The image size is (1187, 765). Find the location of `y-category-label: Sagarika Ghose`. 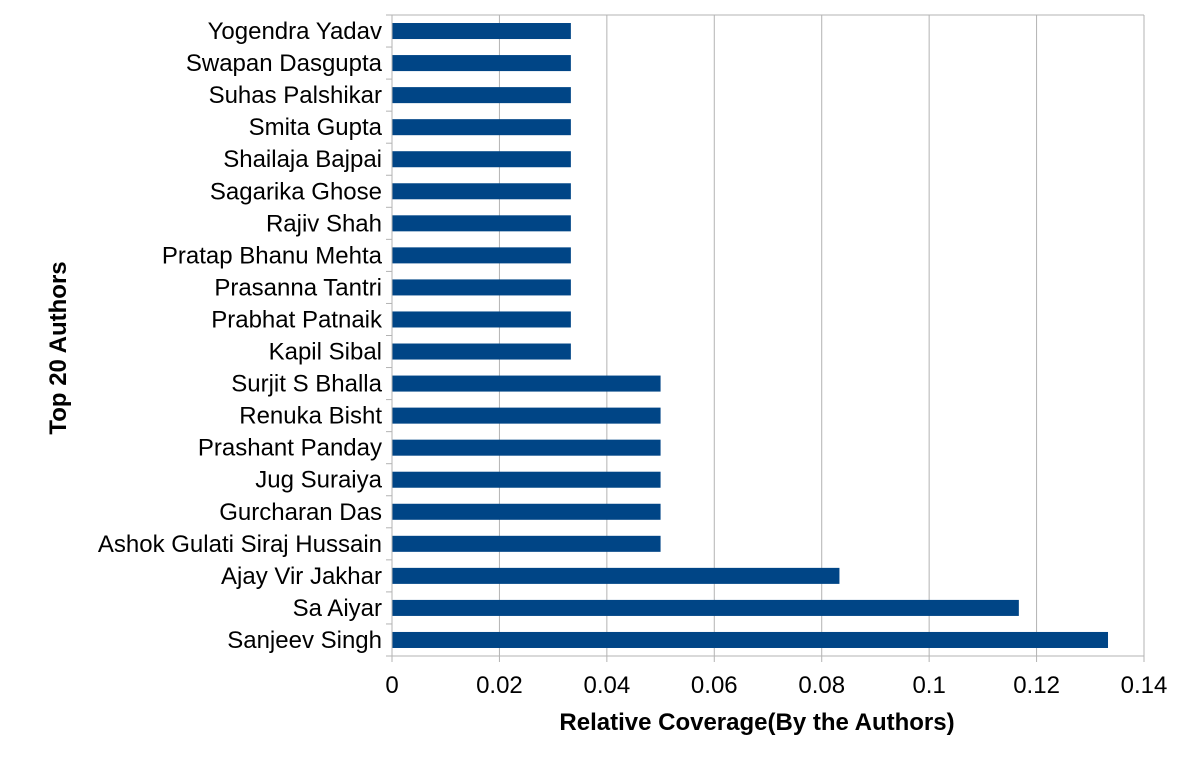

y-category-label: Sagarika Ghose is located at coordinates (296, 191).